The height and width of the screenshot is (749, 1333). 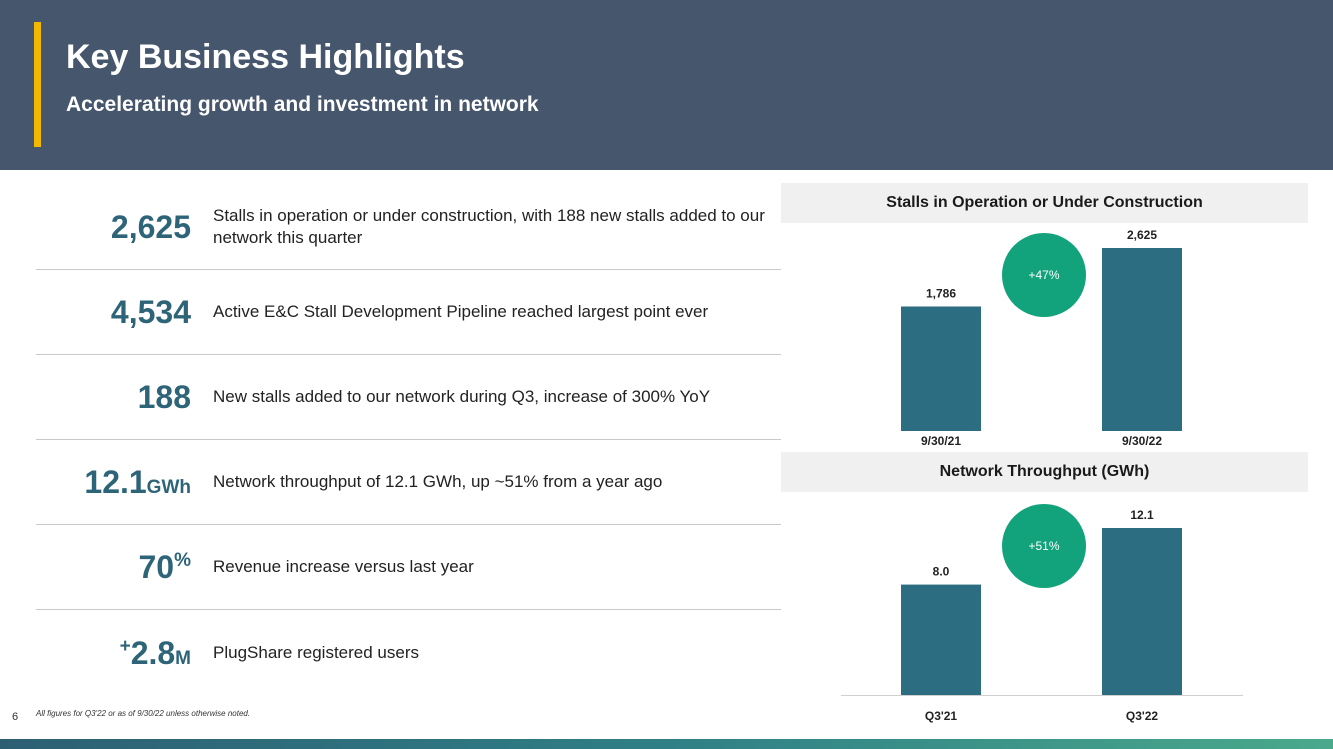 I want to click on growth-badge-label: +51%, so click(x=1043, y=546).